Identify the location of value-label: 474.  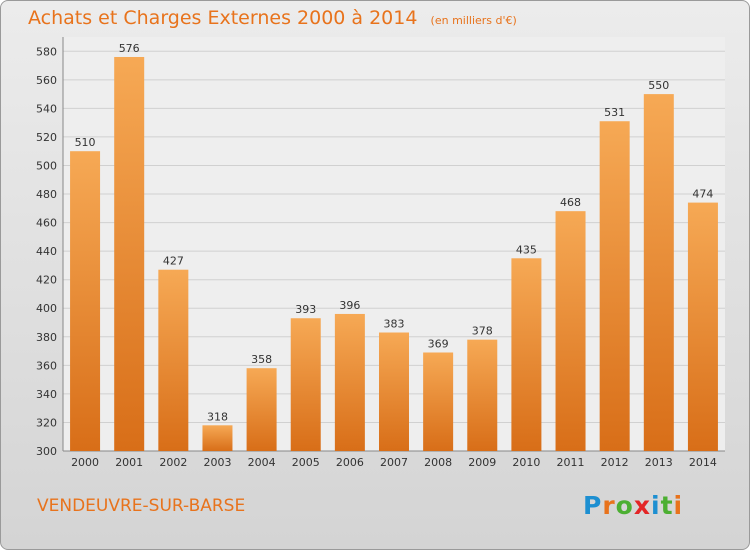
(702, 194).